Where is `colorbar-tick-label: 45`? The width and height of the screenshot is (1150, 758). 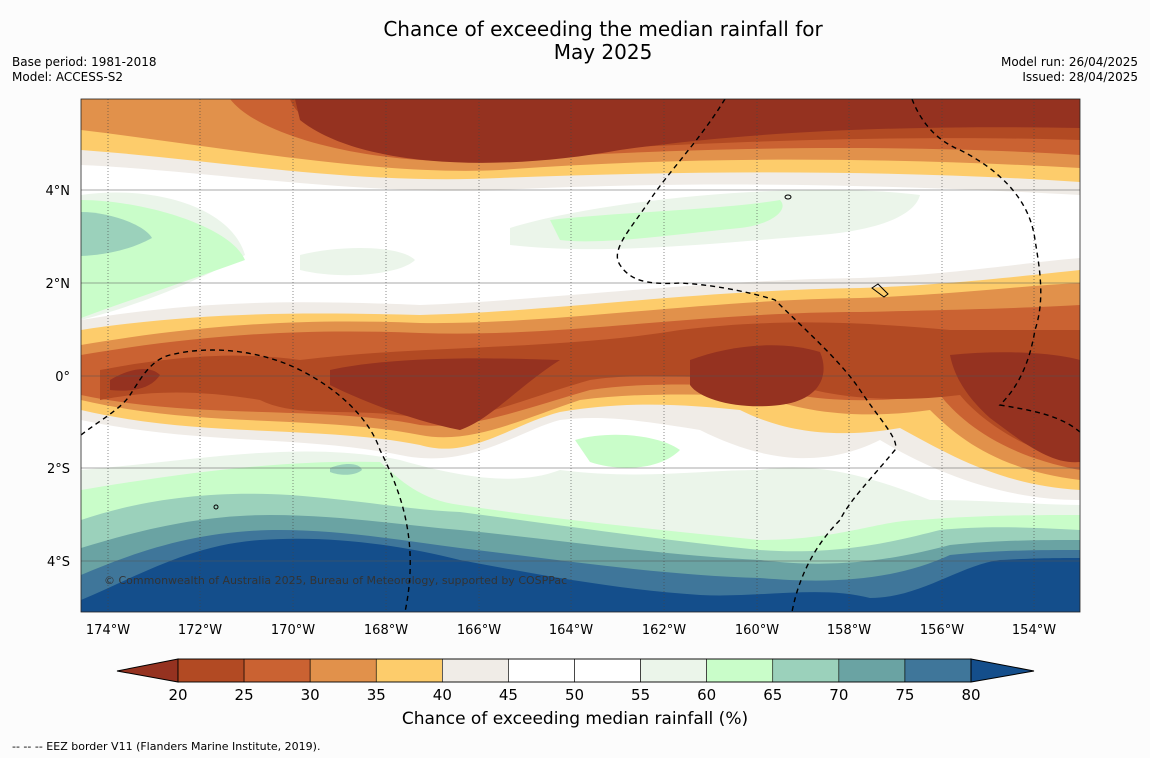 colorbar-tick-label: 45 is located at coordinates (508, 695).